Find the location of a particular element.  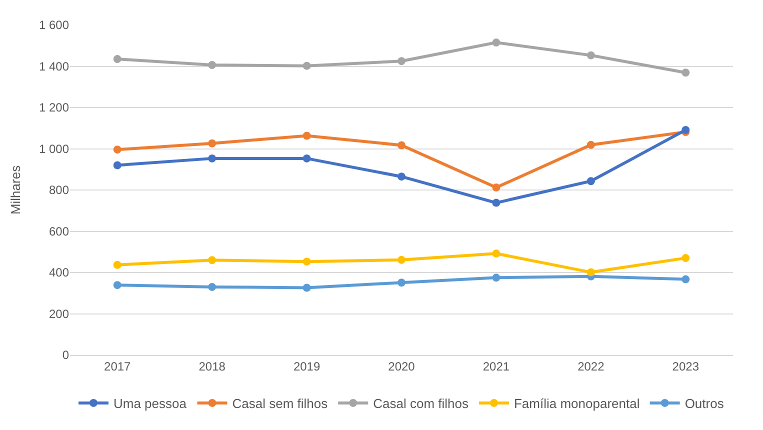

legend-label: Outros is located at coordinates (704, 404).